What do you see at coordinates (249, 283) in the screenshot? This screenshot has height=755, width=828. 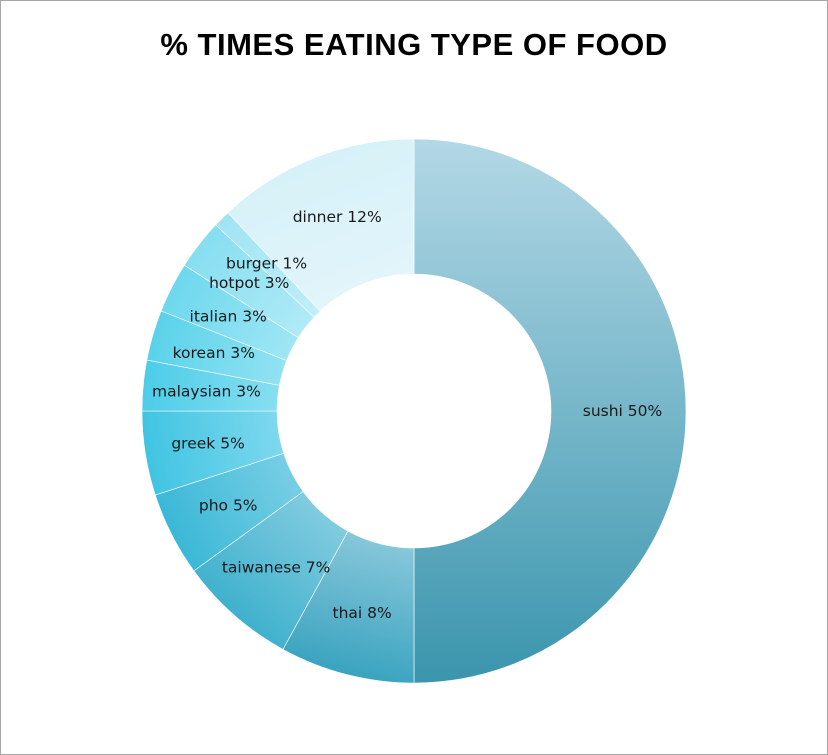 I see `label-hotpot: hotpot 3%` at bounding box center [249, 283].